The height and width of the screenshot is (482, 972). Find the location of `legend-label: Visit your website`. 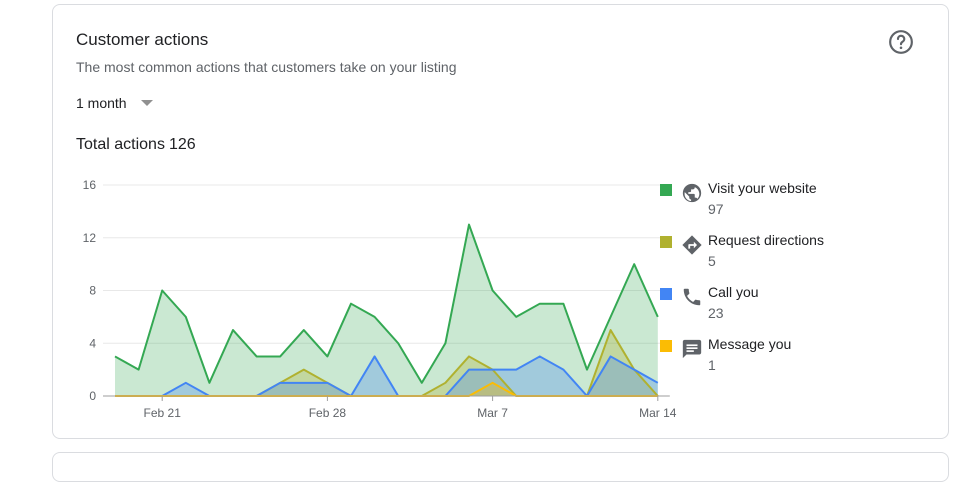

legend-label: Visit your website is located at coordinates (762, 188).